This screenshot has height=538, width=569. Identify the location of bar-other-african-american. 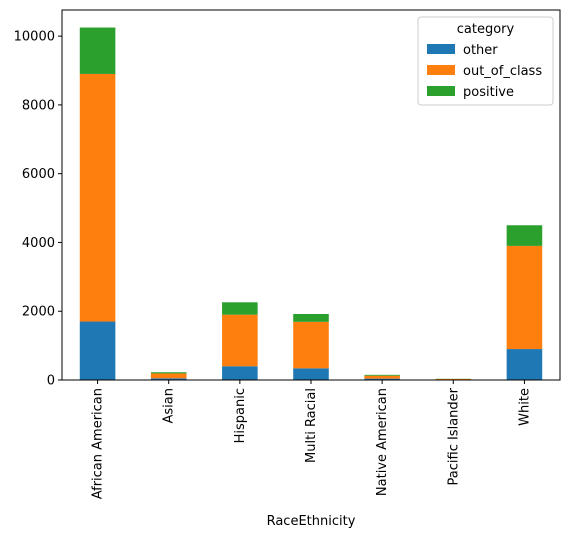
(97, 350).